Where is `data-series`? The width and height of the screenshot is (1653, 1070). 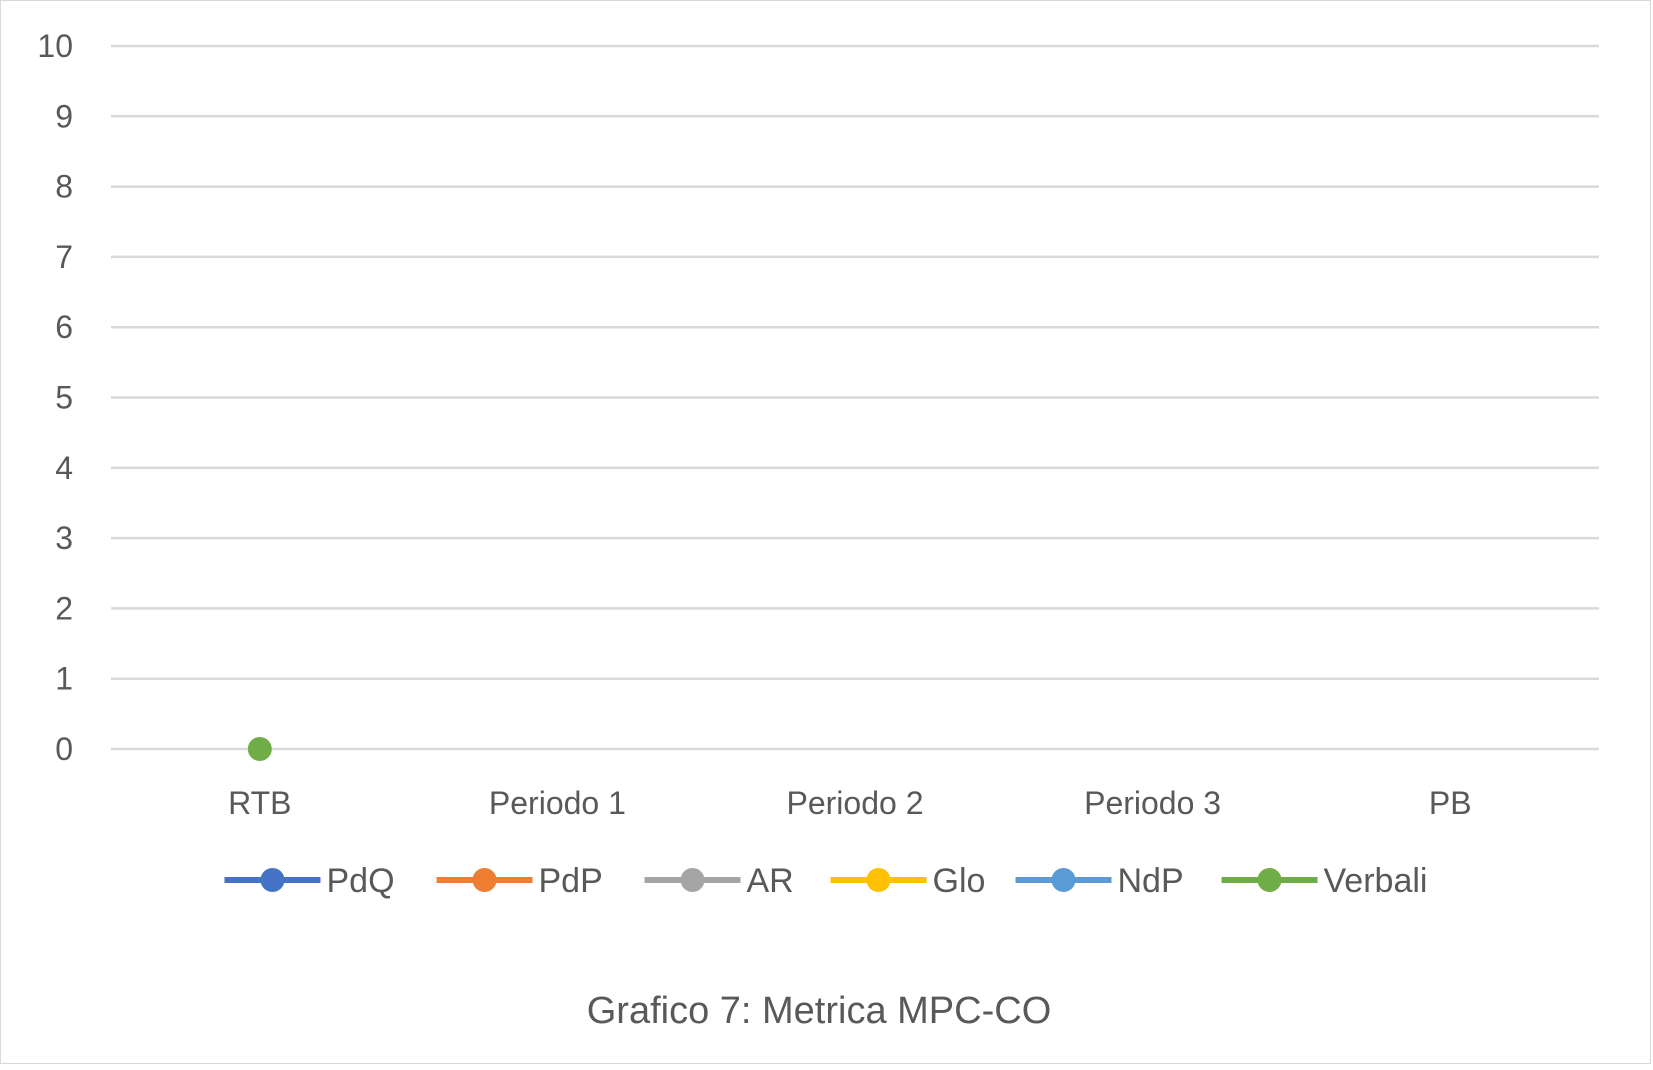 data-series is located at coordinates (259, 749).